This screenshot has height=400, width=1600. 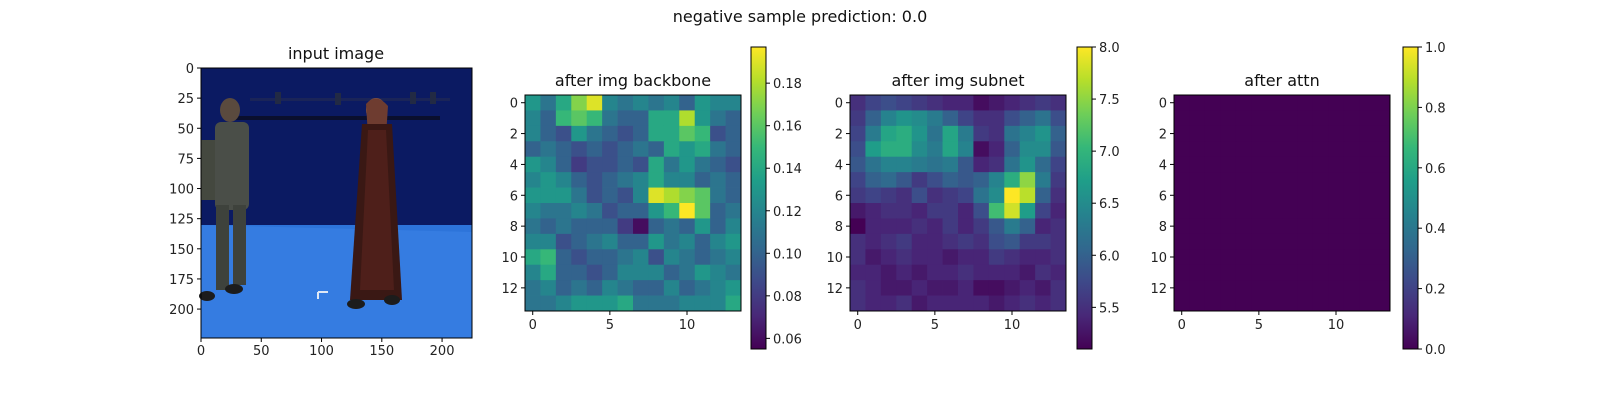 What do you see at coordinates (839, 135) in the screenshot?
I see `y-tick-label: 2` at bounding box center [839, 135].